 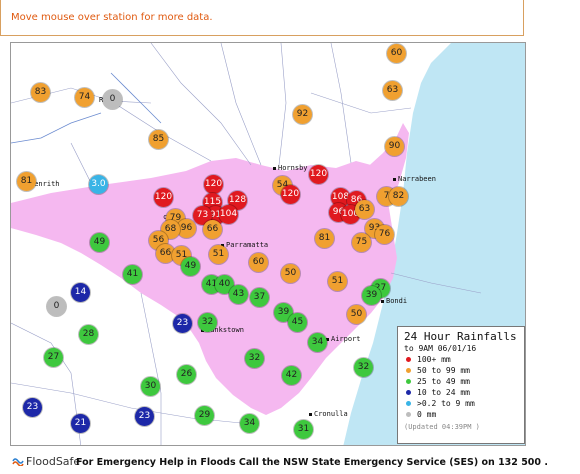 What do you see at coordinates (427, 414) in the screenshot?
I see `legend-label: 0 mm` at bounding box center [427, 414].